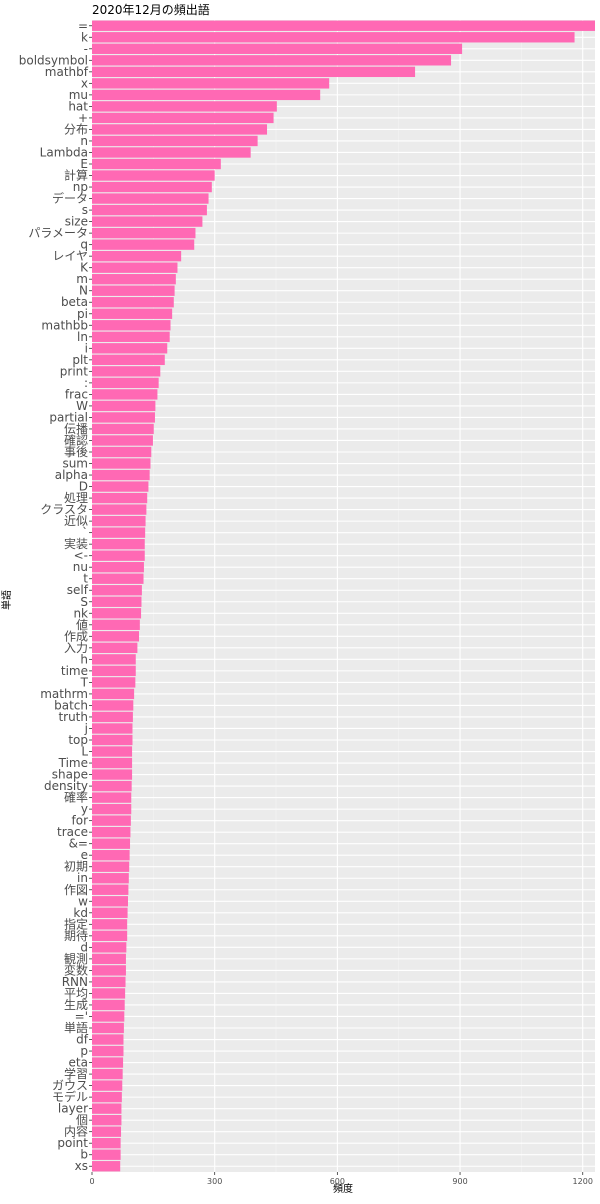 This screenshot has height=1204, width=600. Describe the element at coordinates (76, 1027) in the screenshot. I see `y-tick-label: 単語` at that location.